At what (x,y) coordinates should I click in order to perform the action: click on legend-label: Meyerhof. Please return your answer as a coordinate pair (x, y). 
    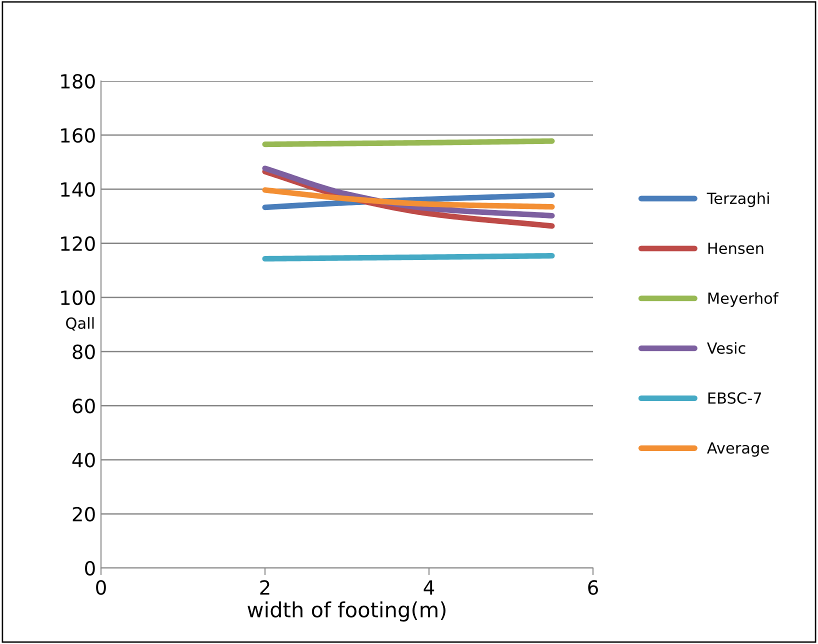
    Looking at the image, I should click on (743, 299).